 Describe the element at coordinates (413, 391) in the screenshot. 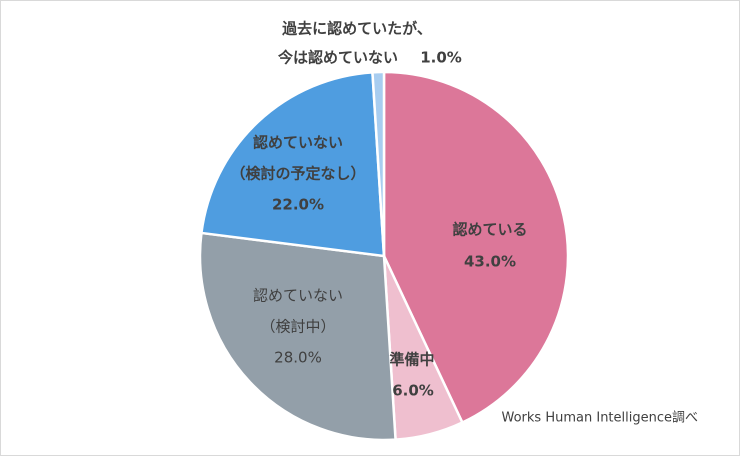

I see `value-label: 6.0%` at that location.